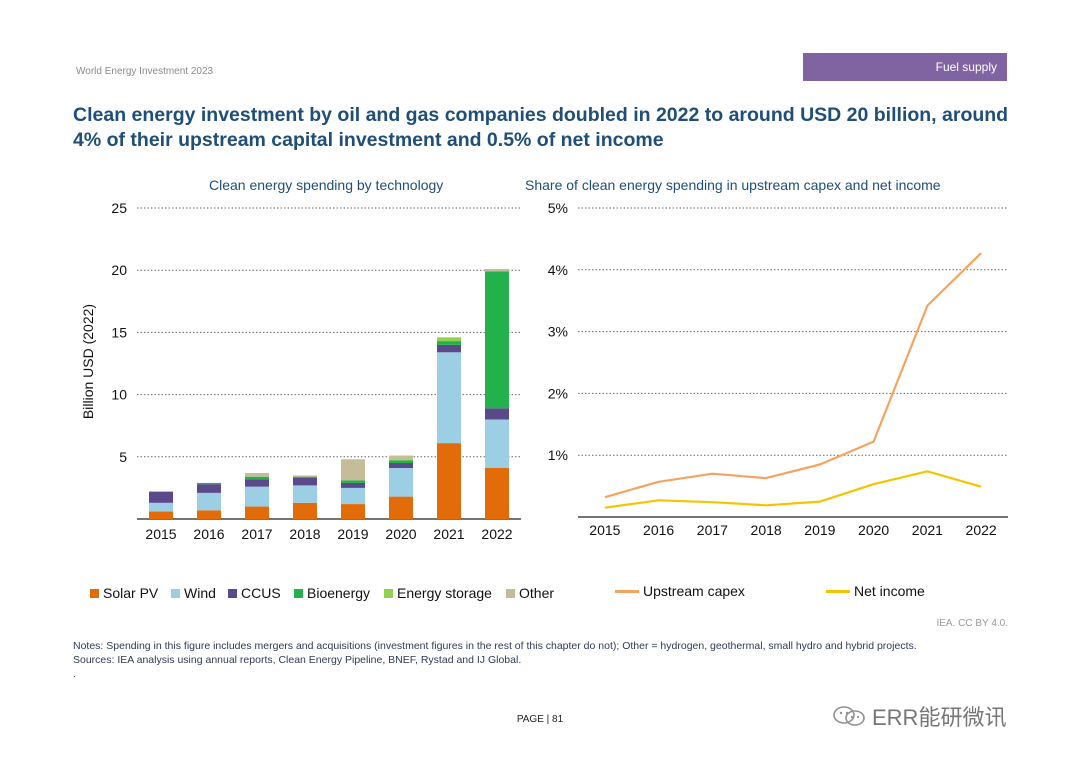 The width and height of the screenshot is (1080, 764). What do you see at coordinates (388, 593) in the screenshot?
I see `legend-storage-swatch` at bounding box center [388, 593].